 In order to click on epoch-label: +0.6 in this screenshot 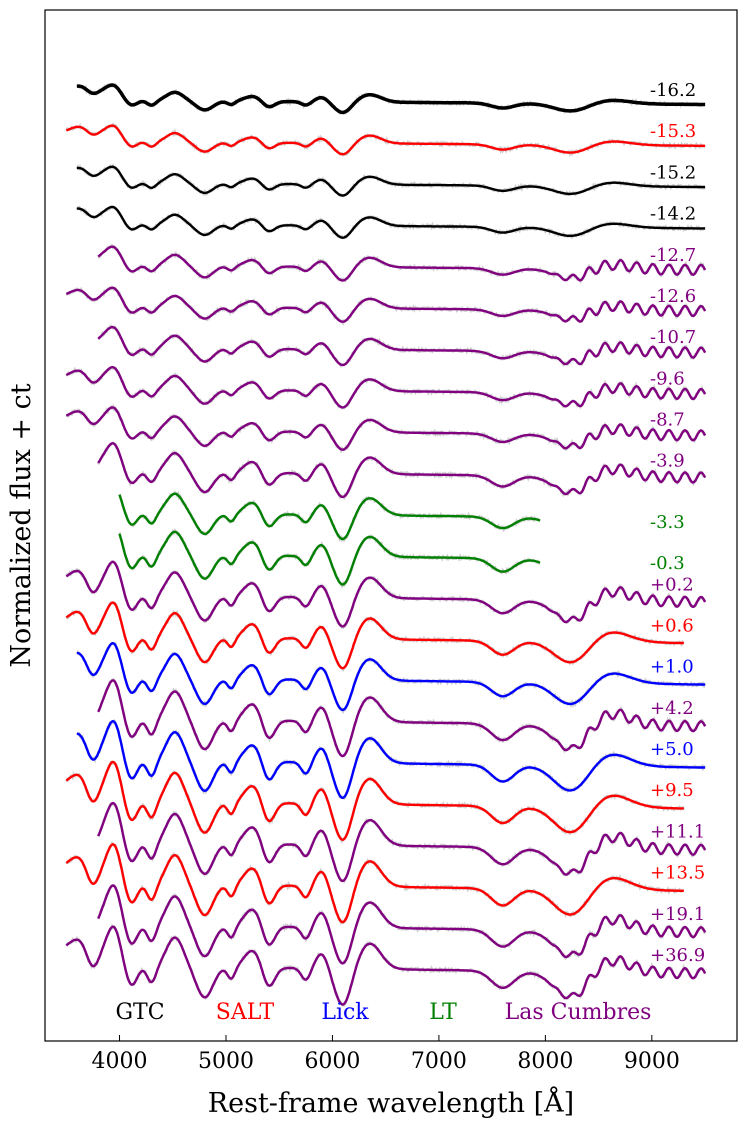, I will do `click(672, 625)`.